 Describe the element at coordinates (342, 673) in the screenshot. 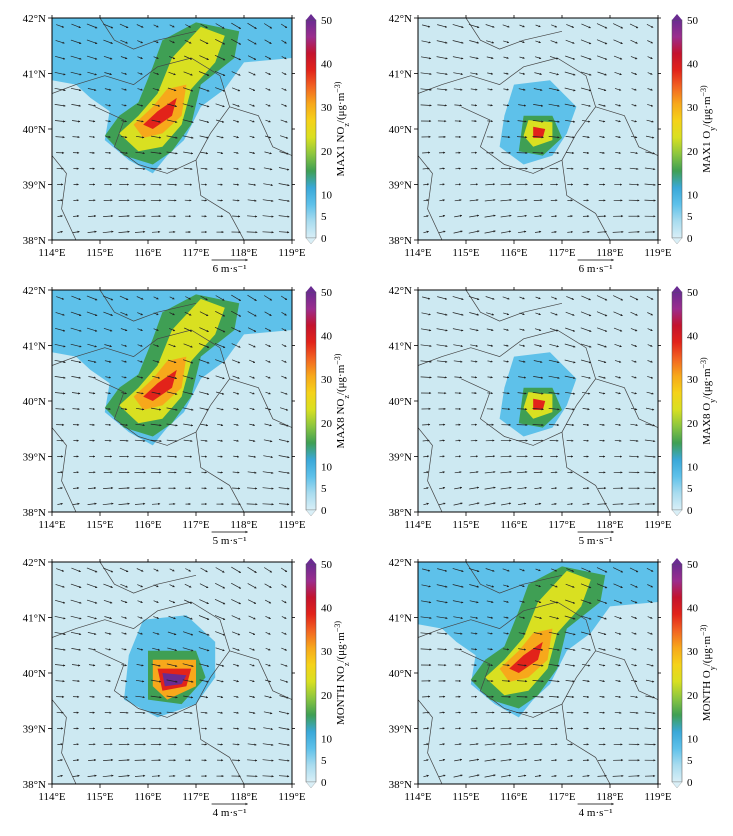

I see `colorbar-label: MONTH NOz/(μg·m−3)` at that location.